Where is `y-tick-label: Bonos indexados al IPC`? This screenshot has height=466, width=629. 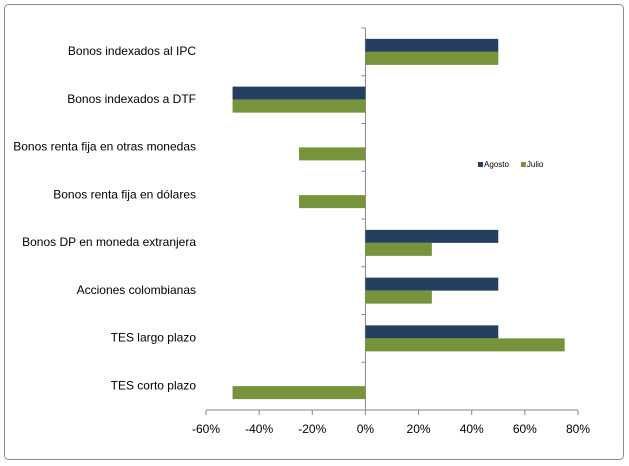
y-tick-label: Bonos indexados al IPC is located at coordinates (132, 51).